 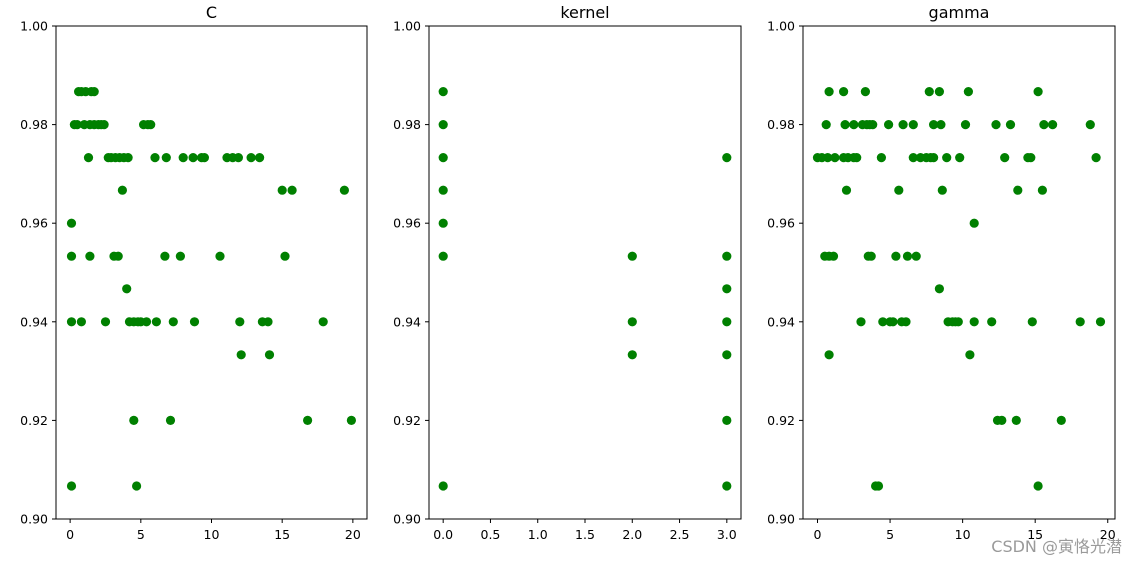 What do you see at coordinates (680, 534) in the screenshot?
I see `x-tick-label: 2.5` at bounding box center [680, 534].